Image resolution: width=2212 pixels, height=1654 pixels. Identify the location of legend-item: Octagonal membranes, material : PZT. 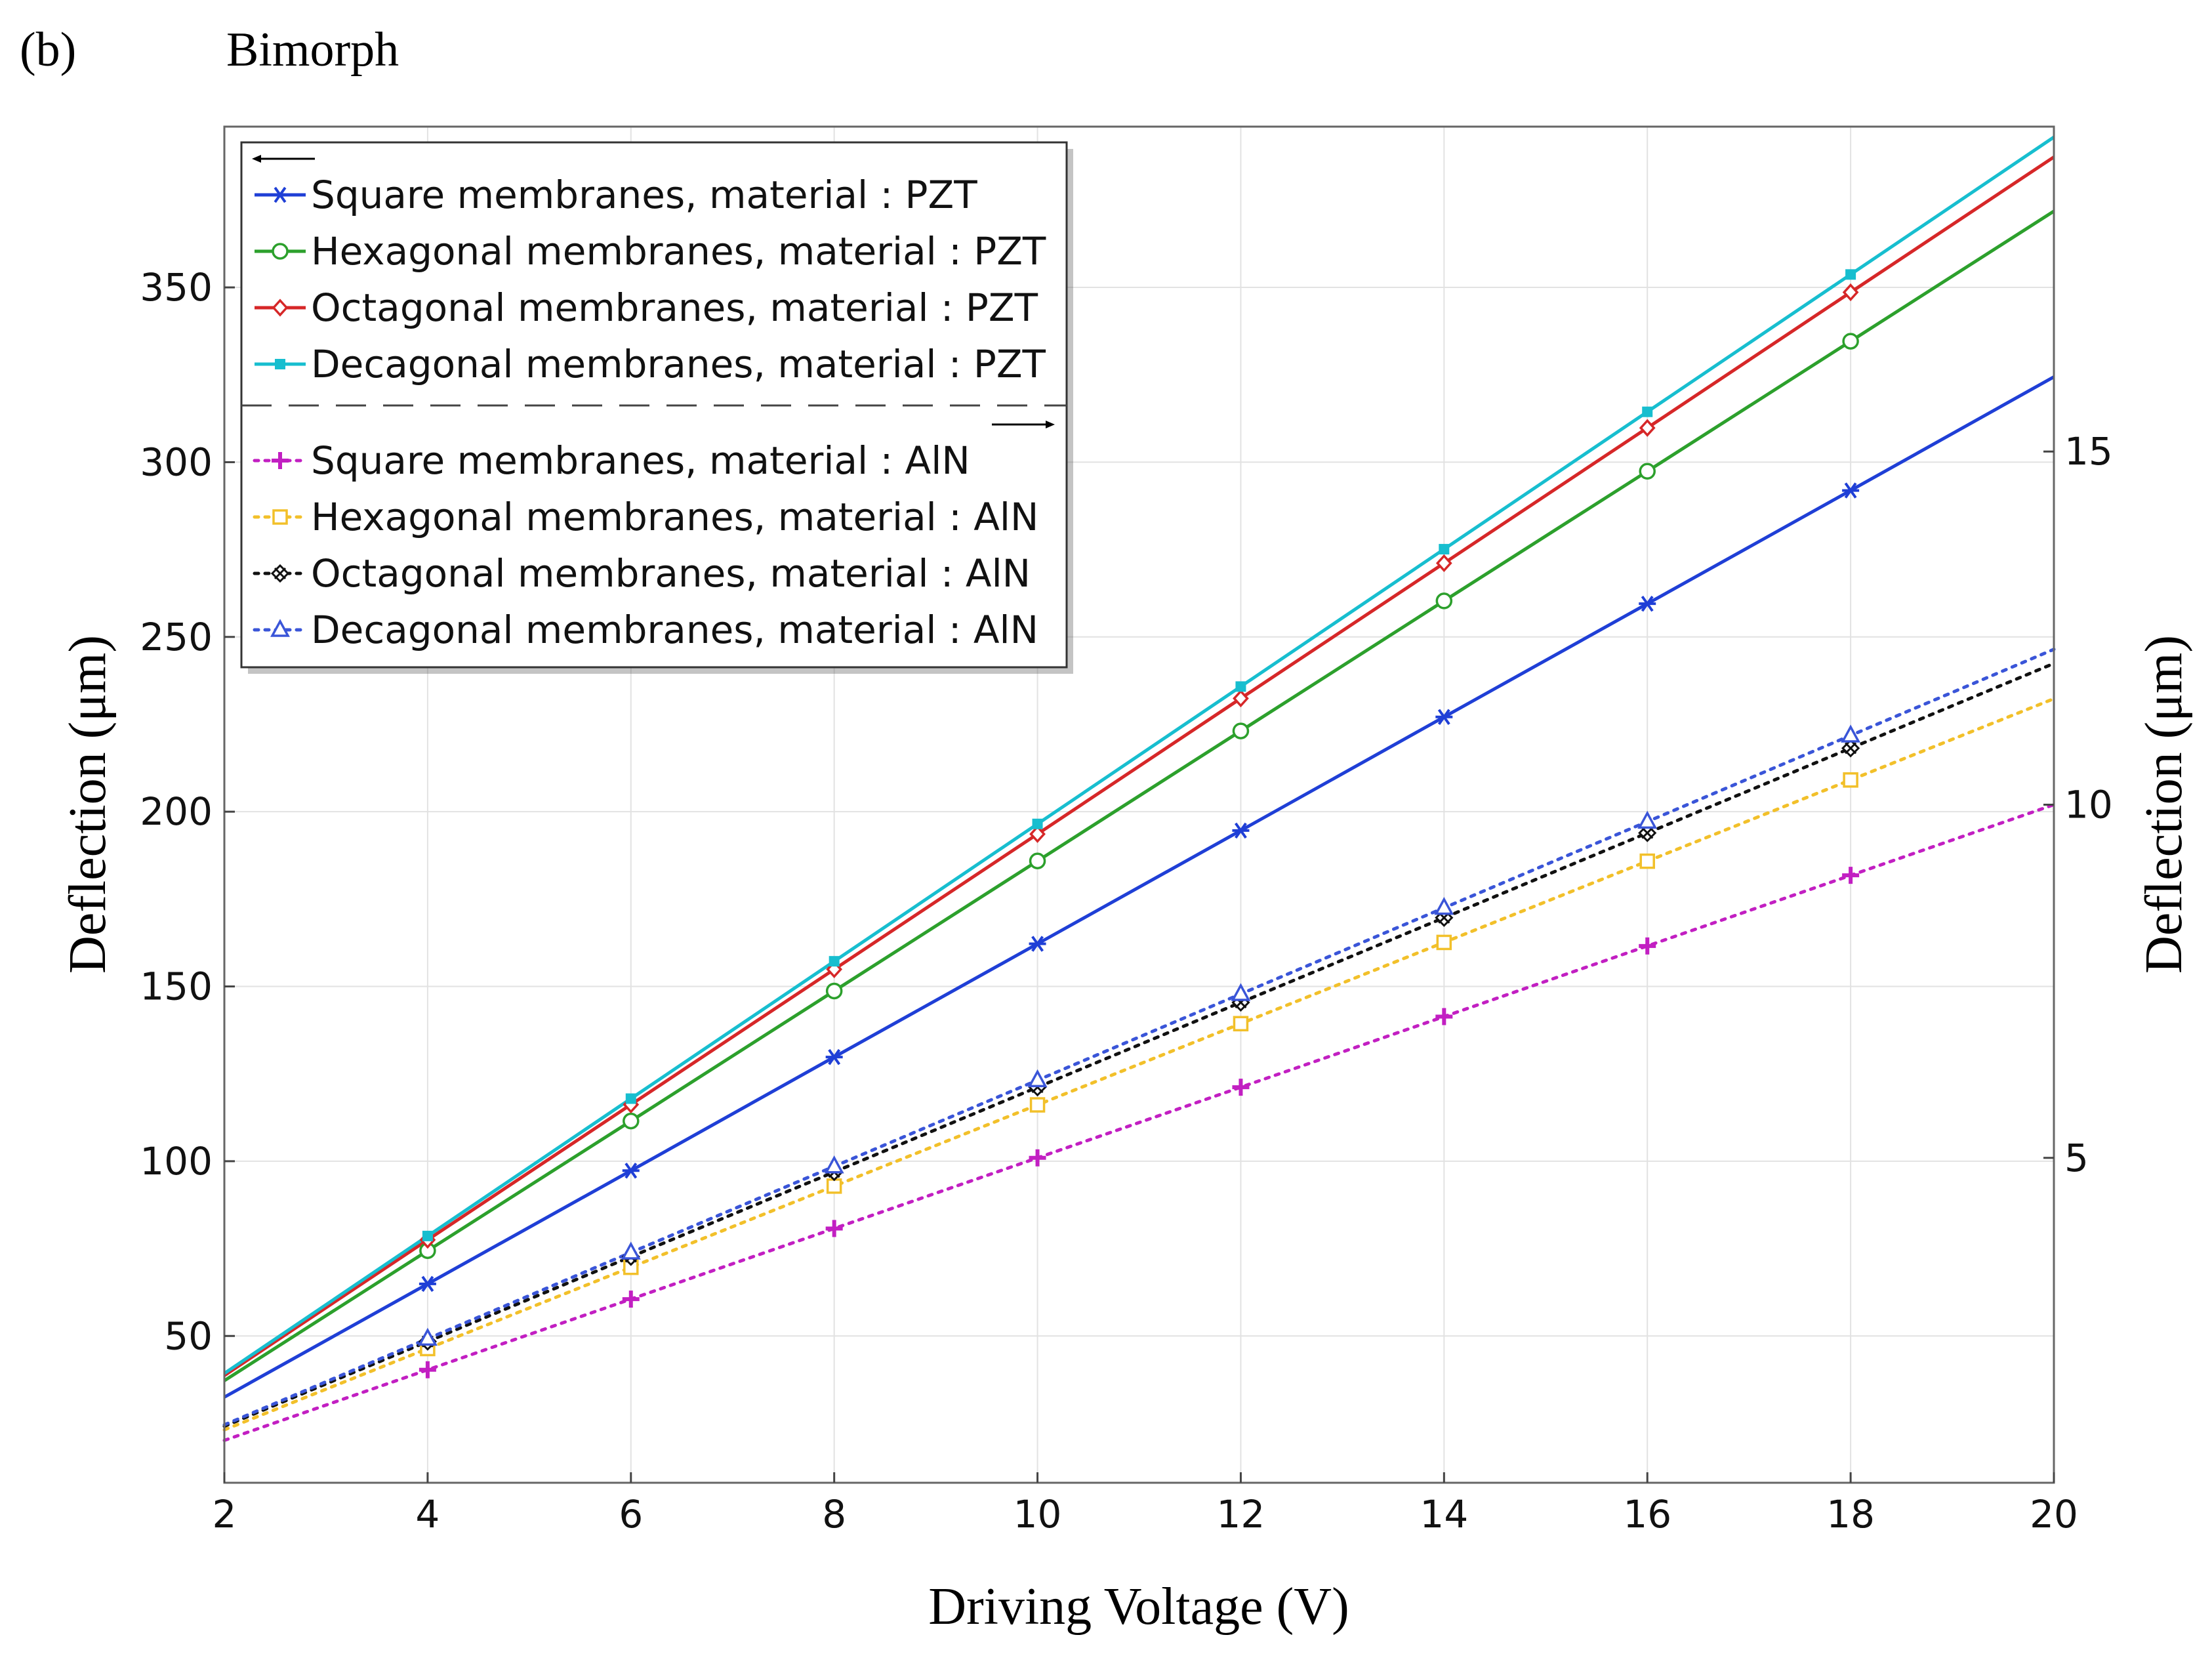
(646, 307).